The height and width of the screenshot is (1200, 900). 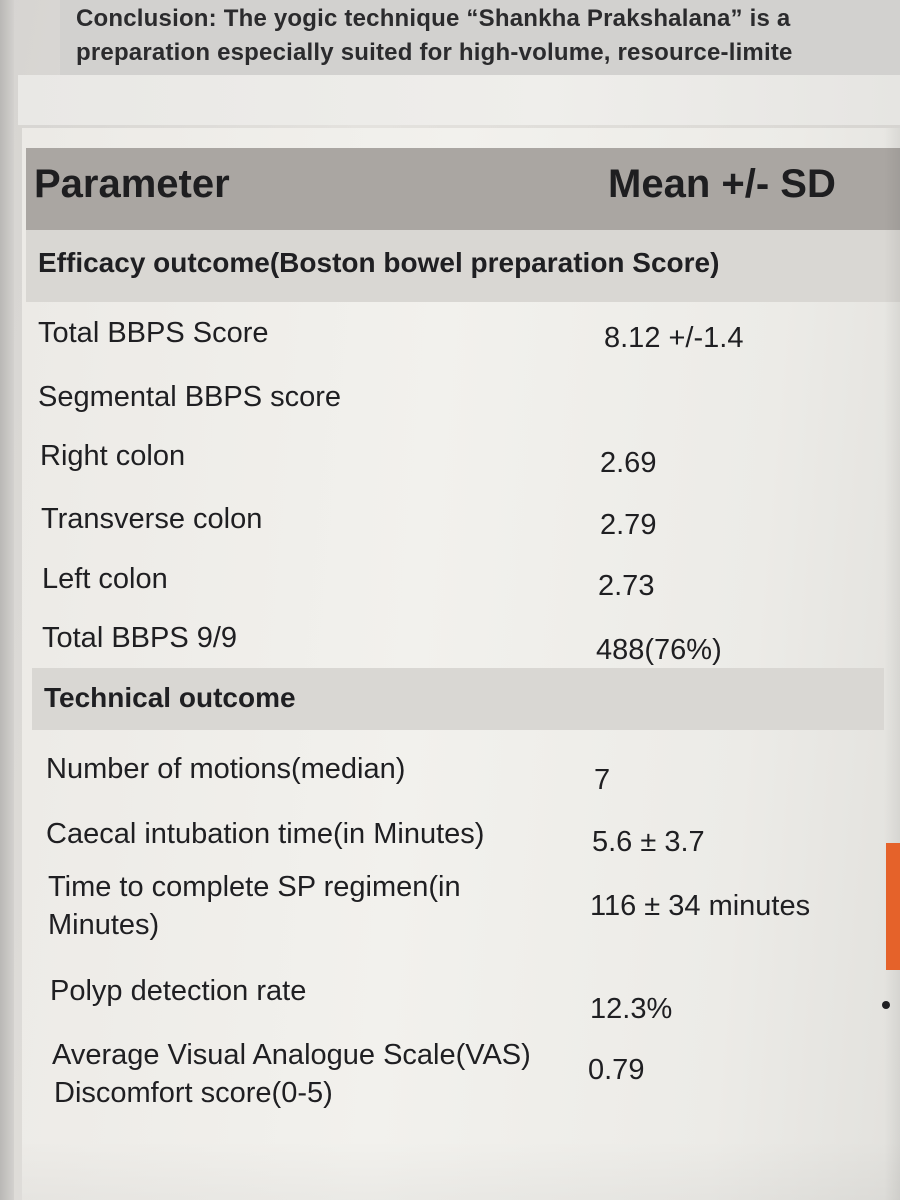 What do you see at coordinates (226, 769) in the screenshot?
I see `row-param-number-of-motions: Number of motions(median)` at bounding box center [226, 769].